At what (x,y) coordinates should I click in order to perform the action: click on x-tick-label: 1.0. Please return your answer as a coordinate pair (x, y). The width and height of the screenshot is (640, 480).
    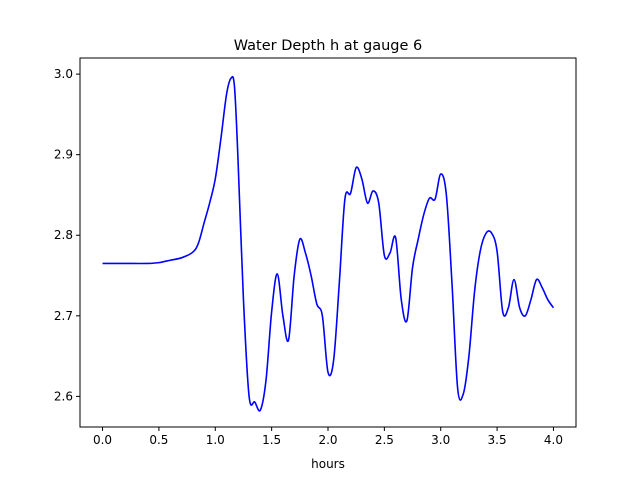
    Looking at the image, I should click on (215, 440).